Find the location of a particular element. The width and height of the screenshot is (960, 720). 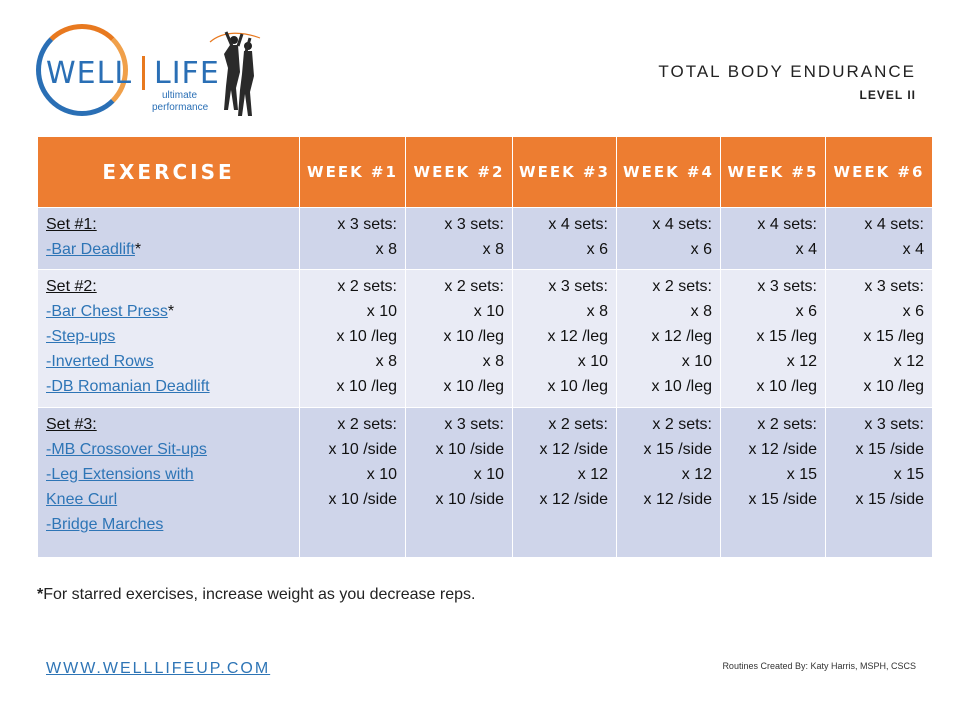

week-2-cell: x 2 sets: x 10 x 10 /leg x 8 x 10 /leg is located at coordinates (459, 338).